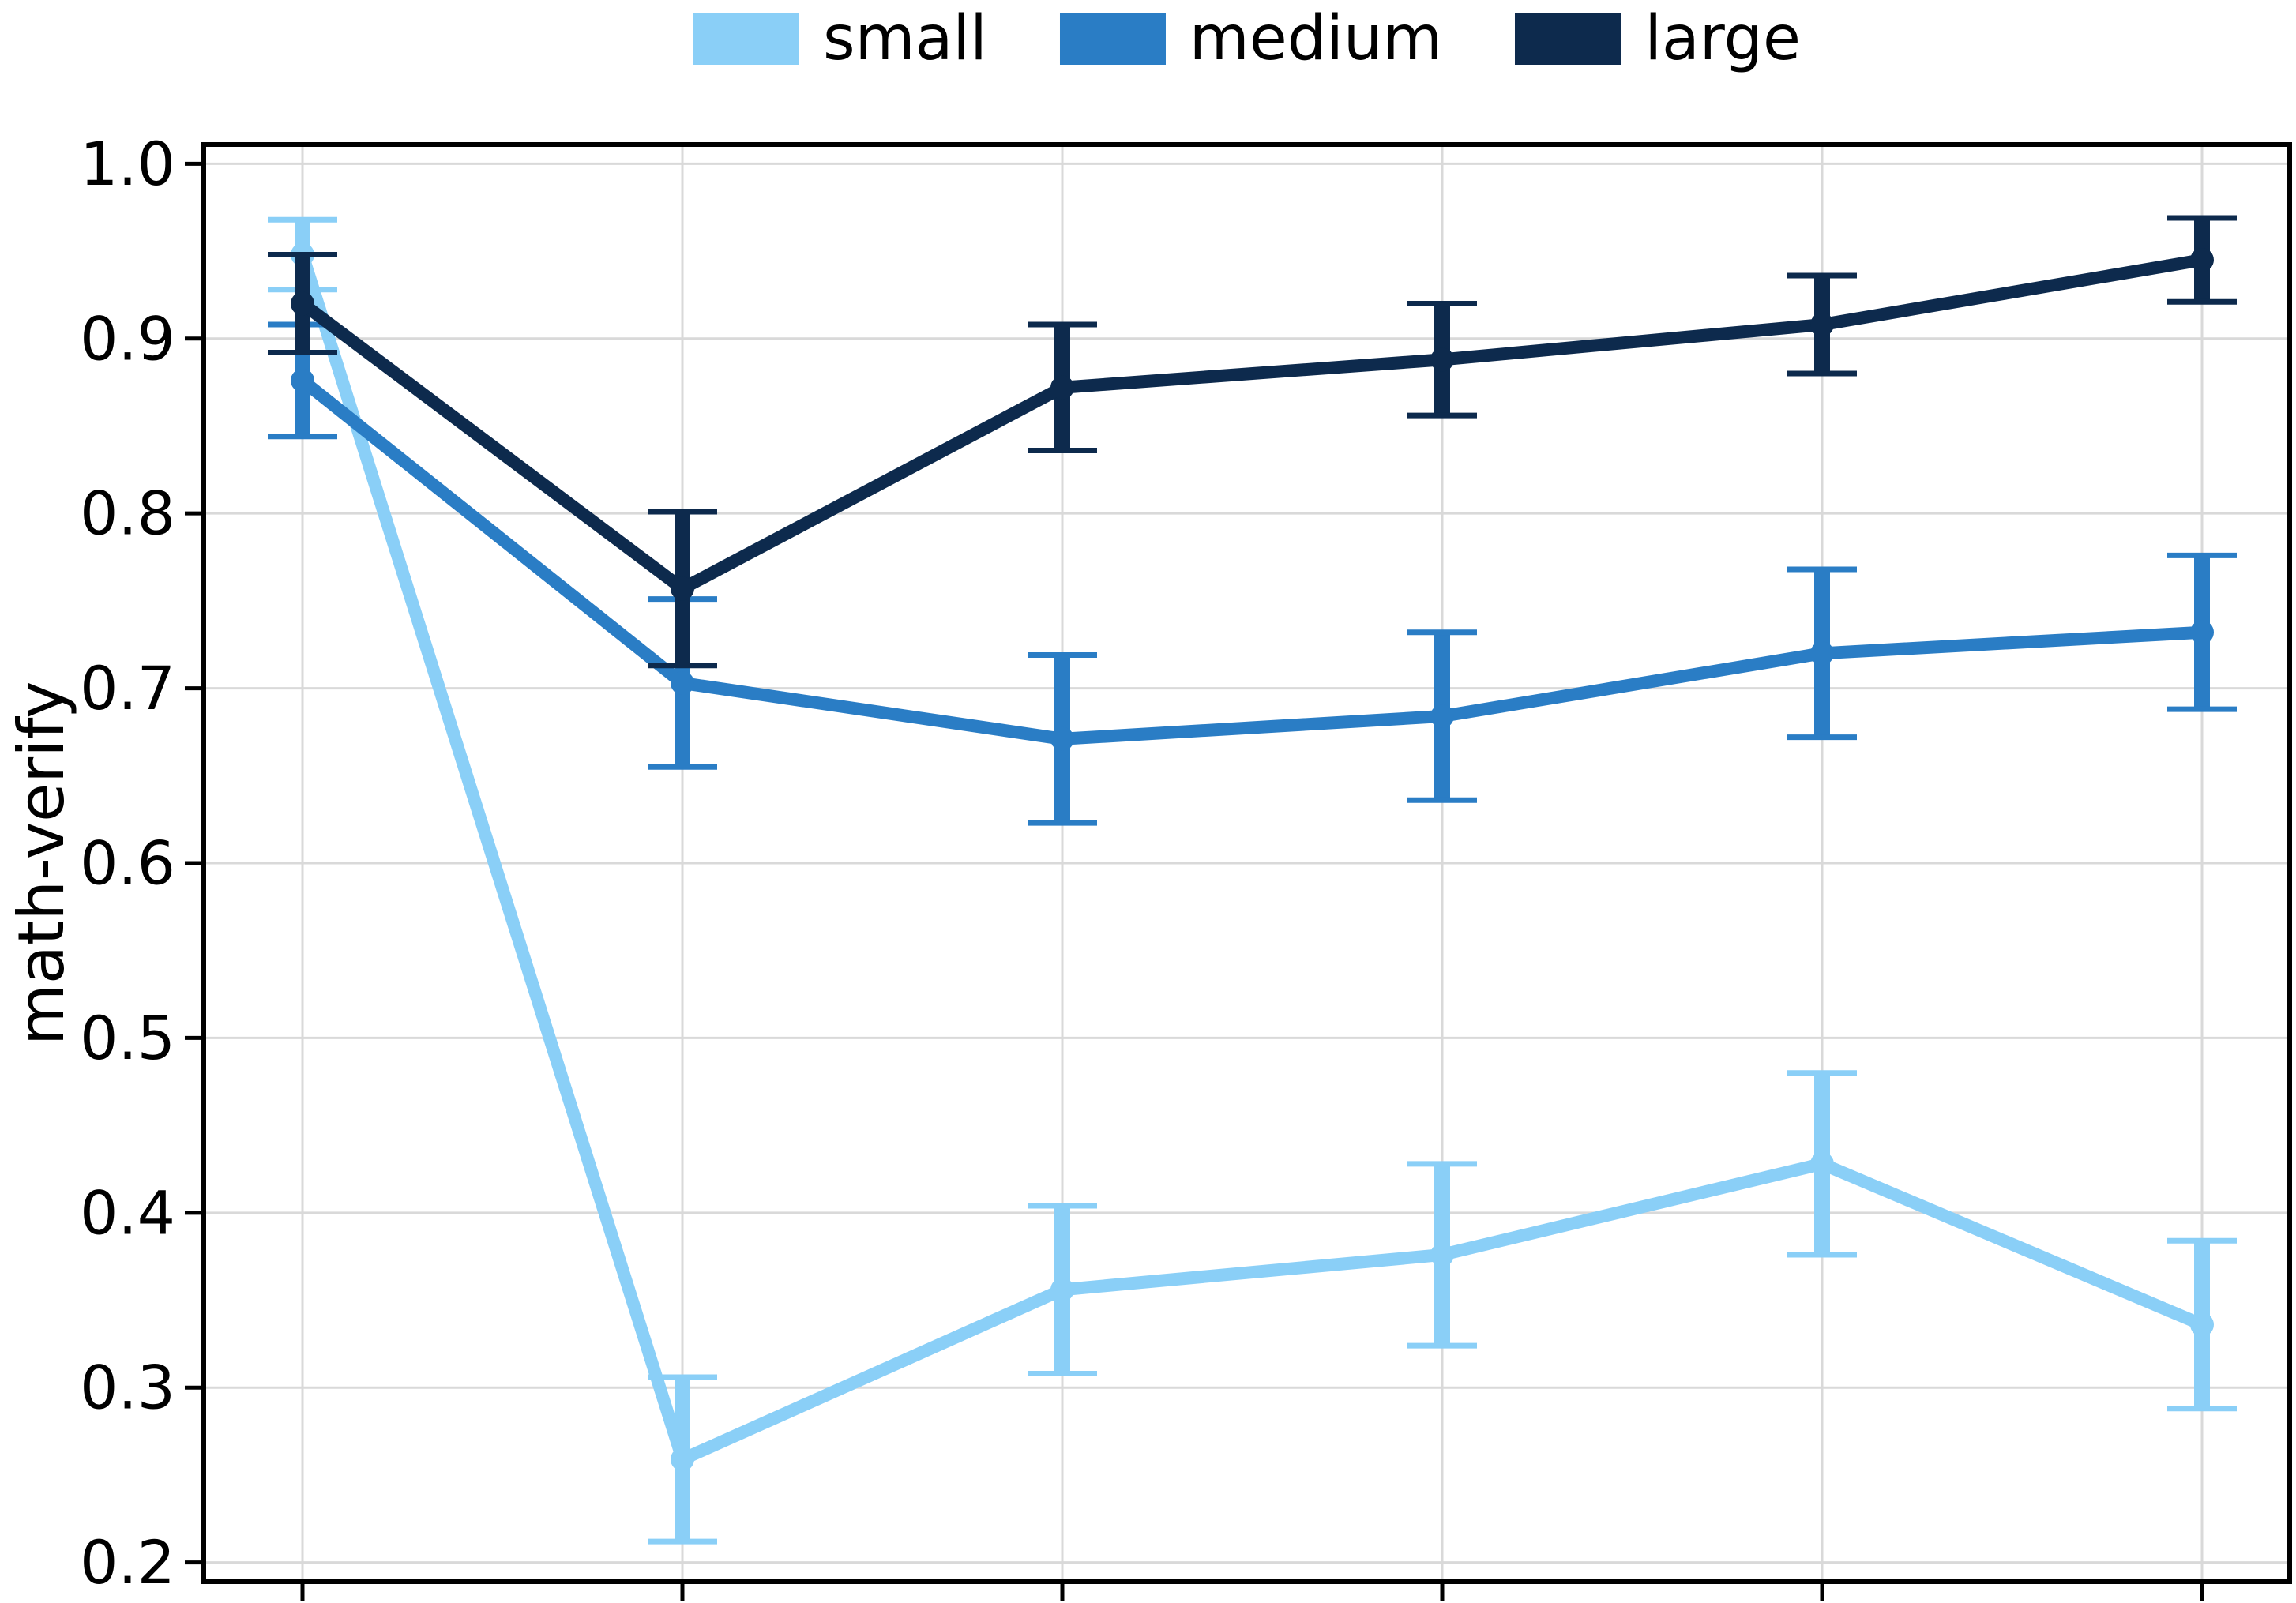 The image size is (2296, 1603). I want to click on legend-swatch-small, so click(746, 39).